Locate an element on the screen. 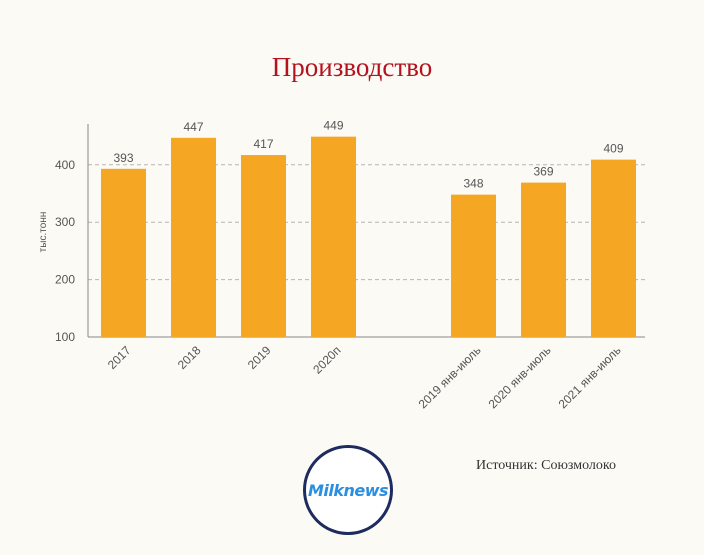 The width and height of the screenshot is (704, 555). data-label: 348 is located at coordinates (473, 184).